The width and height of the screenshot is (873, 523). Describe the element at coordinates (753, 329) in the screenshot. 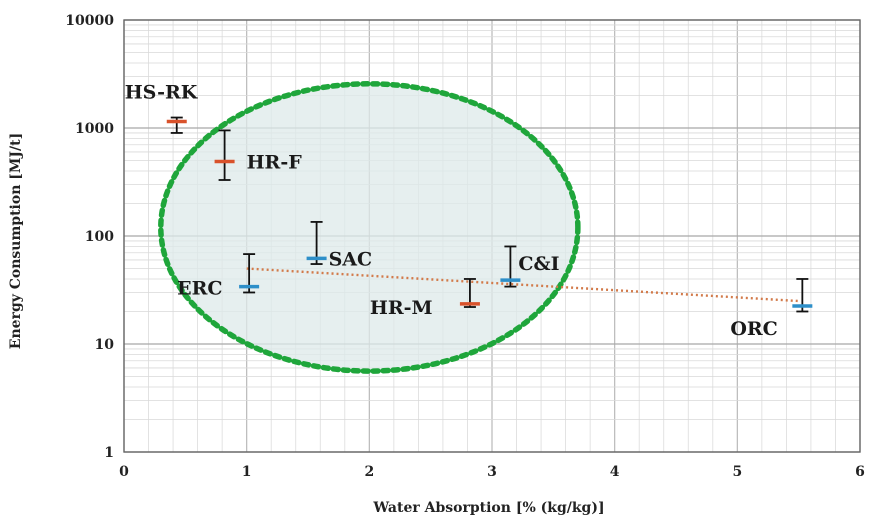

I see `data-label: ORC` at that location.